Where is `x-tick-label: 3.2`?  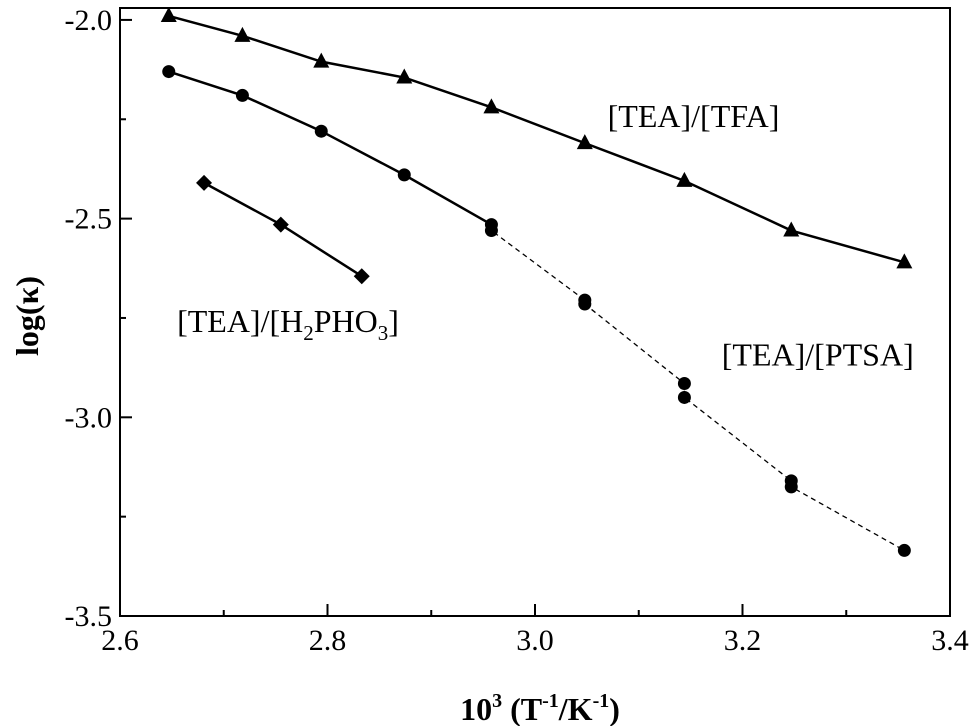 x-tick-label: 3.2 is located at coordinates (743, 640).